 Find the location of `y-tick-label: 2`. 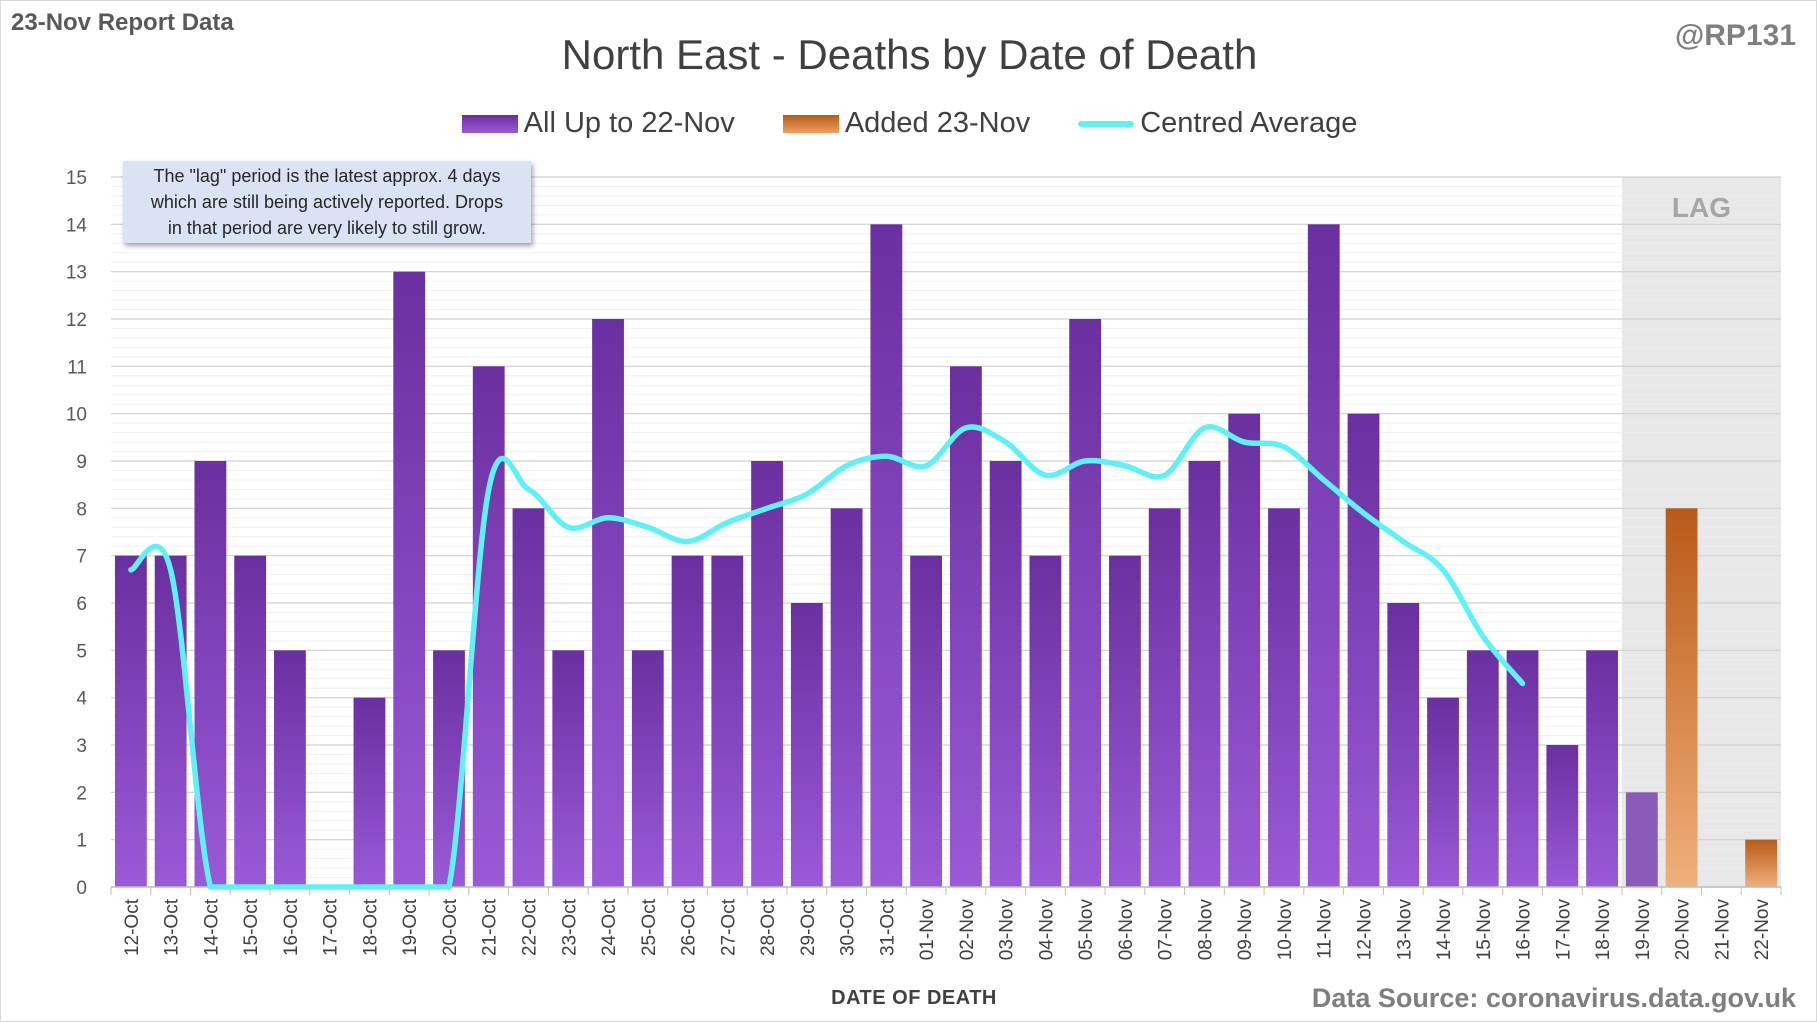

y-tick-label: 2 is located at coordinates (81, 793).